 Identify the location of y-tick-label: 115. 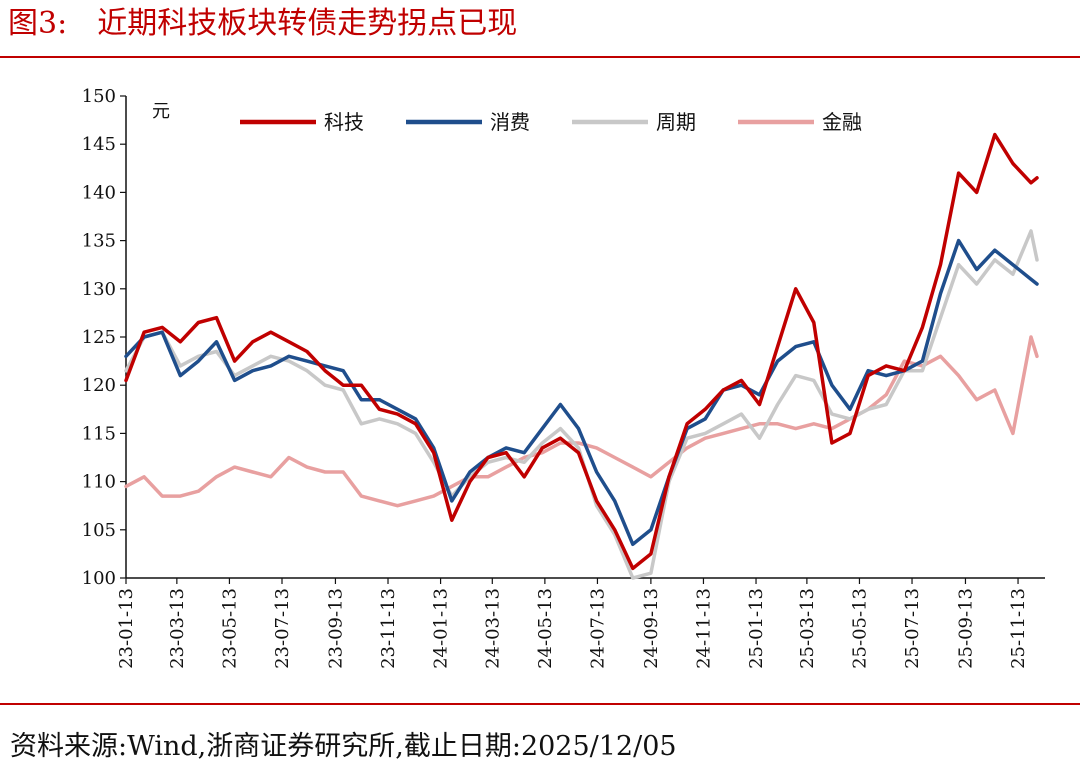
(99, 433).